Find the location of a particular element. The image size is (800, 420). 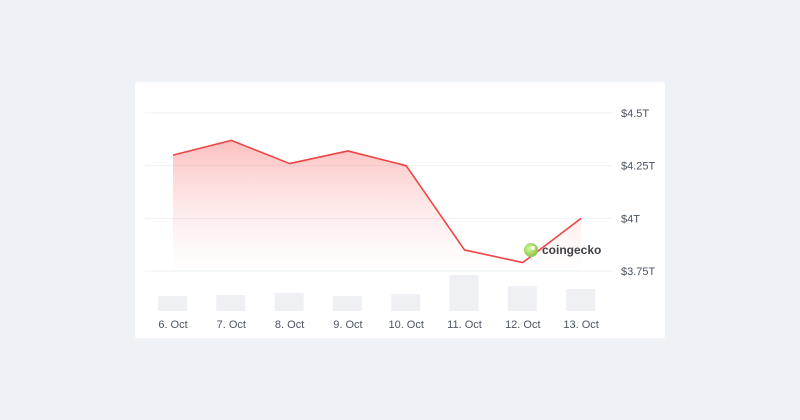

watermark-label: coingecko is located at coordinates (571, 250).